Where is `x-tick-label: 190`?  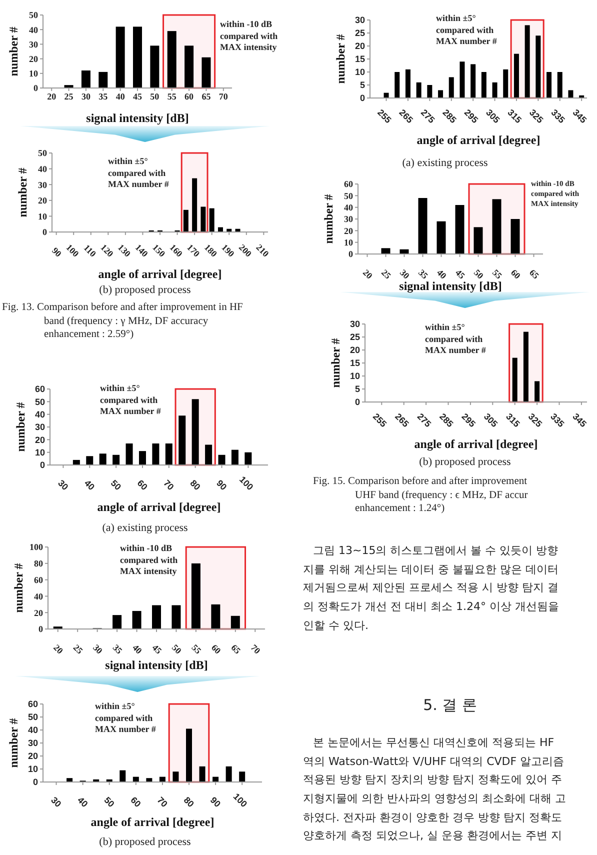
x-tick-label: 190 is located at coordinates (228, 251).